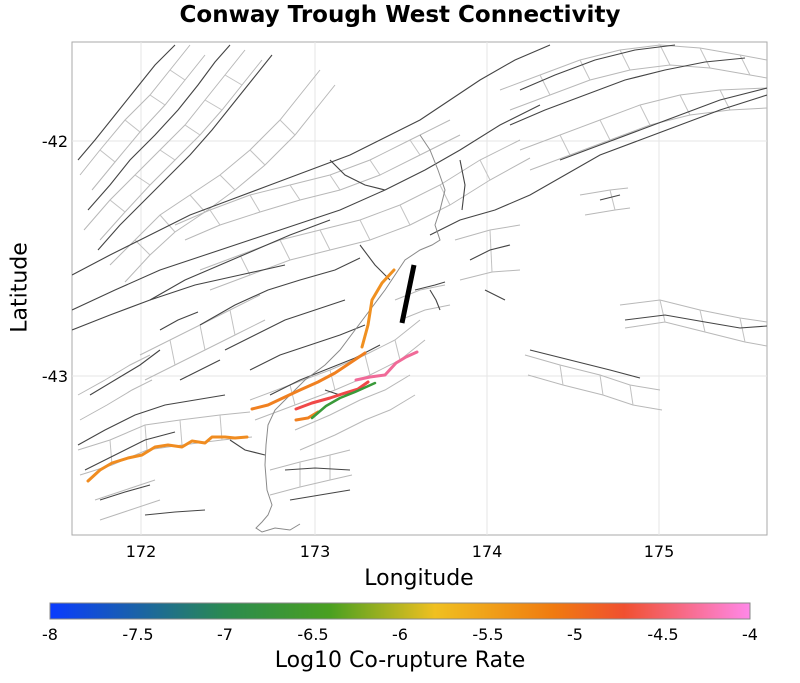  Describe the element at coordinates (20, 287) in the screenshot. I see `y-axis-label: Latitude` at that location.